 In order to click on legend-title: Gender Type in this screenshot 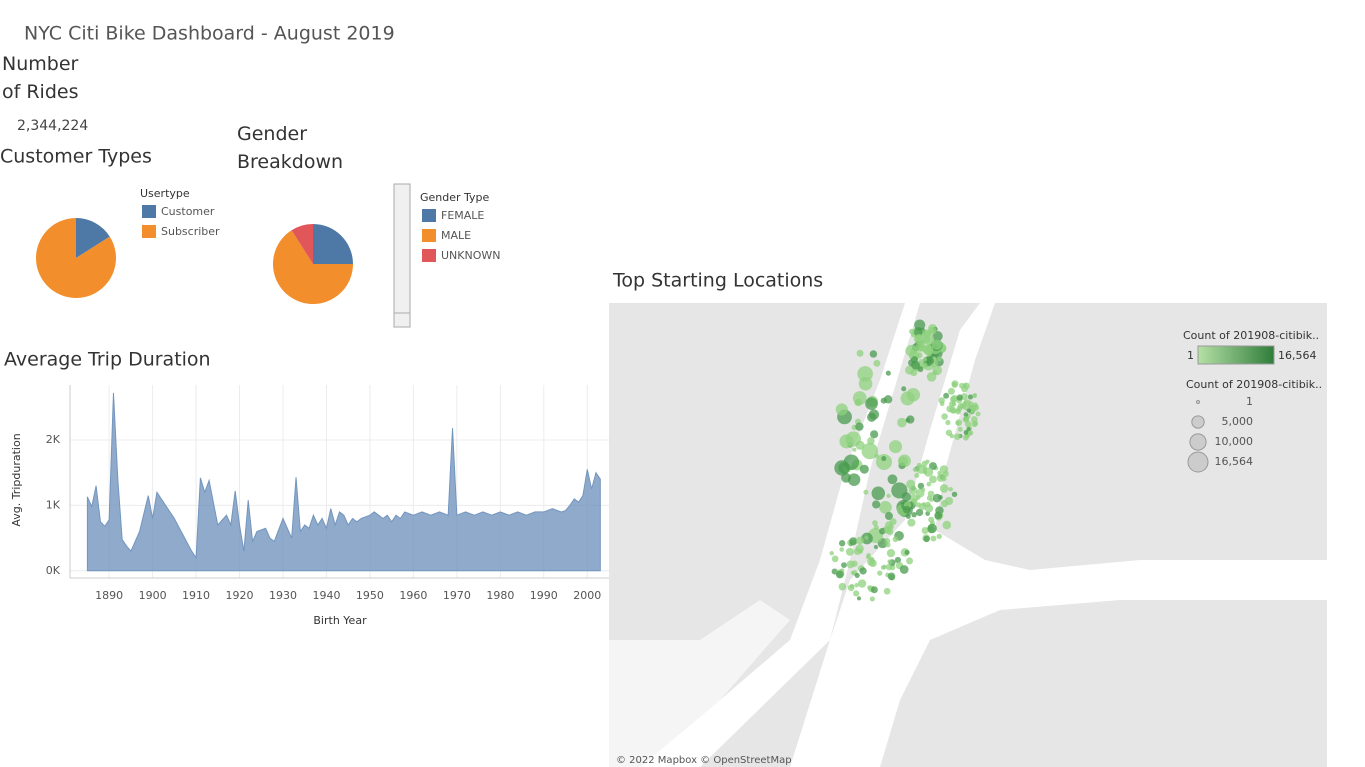, I will do `click(455, 197)`.